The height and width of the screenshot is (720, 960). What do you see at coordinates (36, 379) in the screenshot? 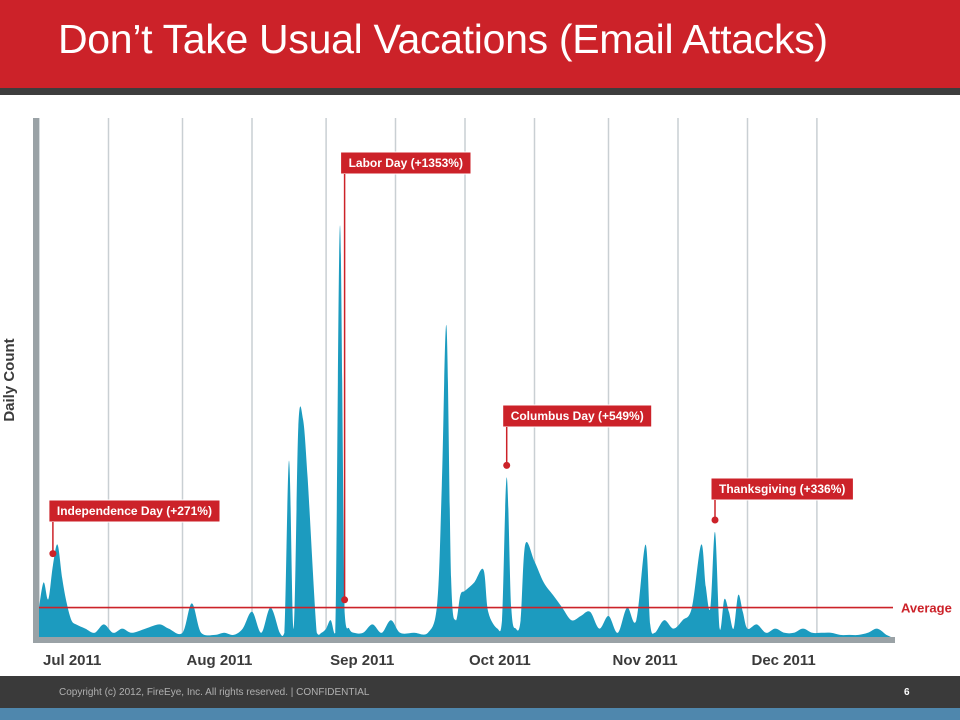
I see `y-axis` at bounding box center [36, 379].